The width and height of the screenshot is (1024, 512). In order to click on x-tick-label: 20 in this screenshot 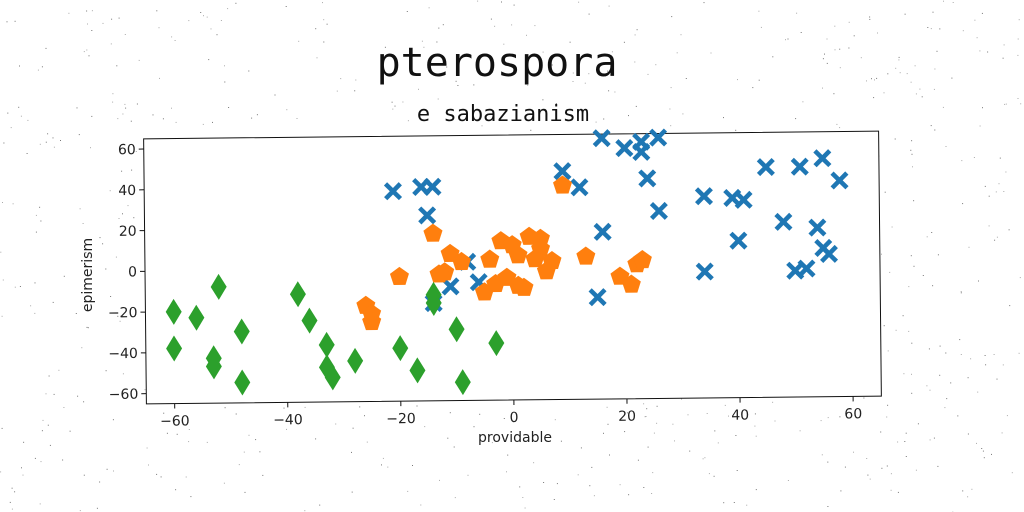, I will do `click(627, 417)`.